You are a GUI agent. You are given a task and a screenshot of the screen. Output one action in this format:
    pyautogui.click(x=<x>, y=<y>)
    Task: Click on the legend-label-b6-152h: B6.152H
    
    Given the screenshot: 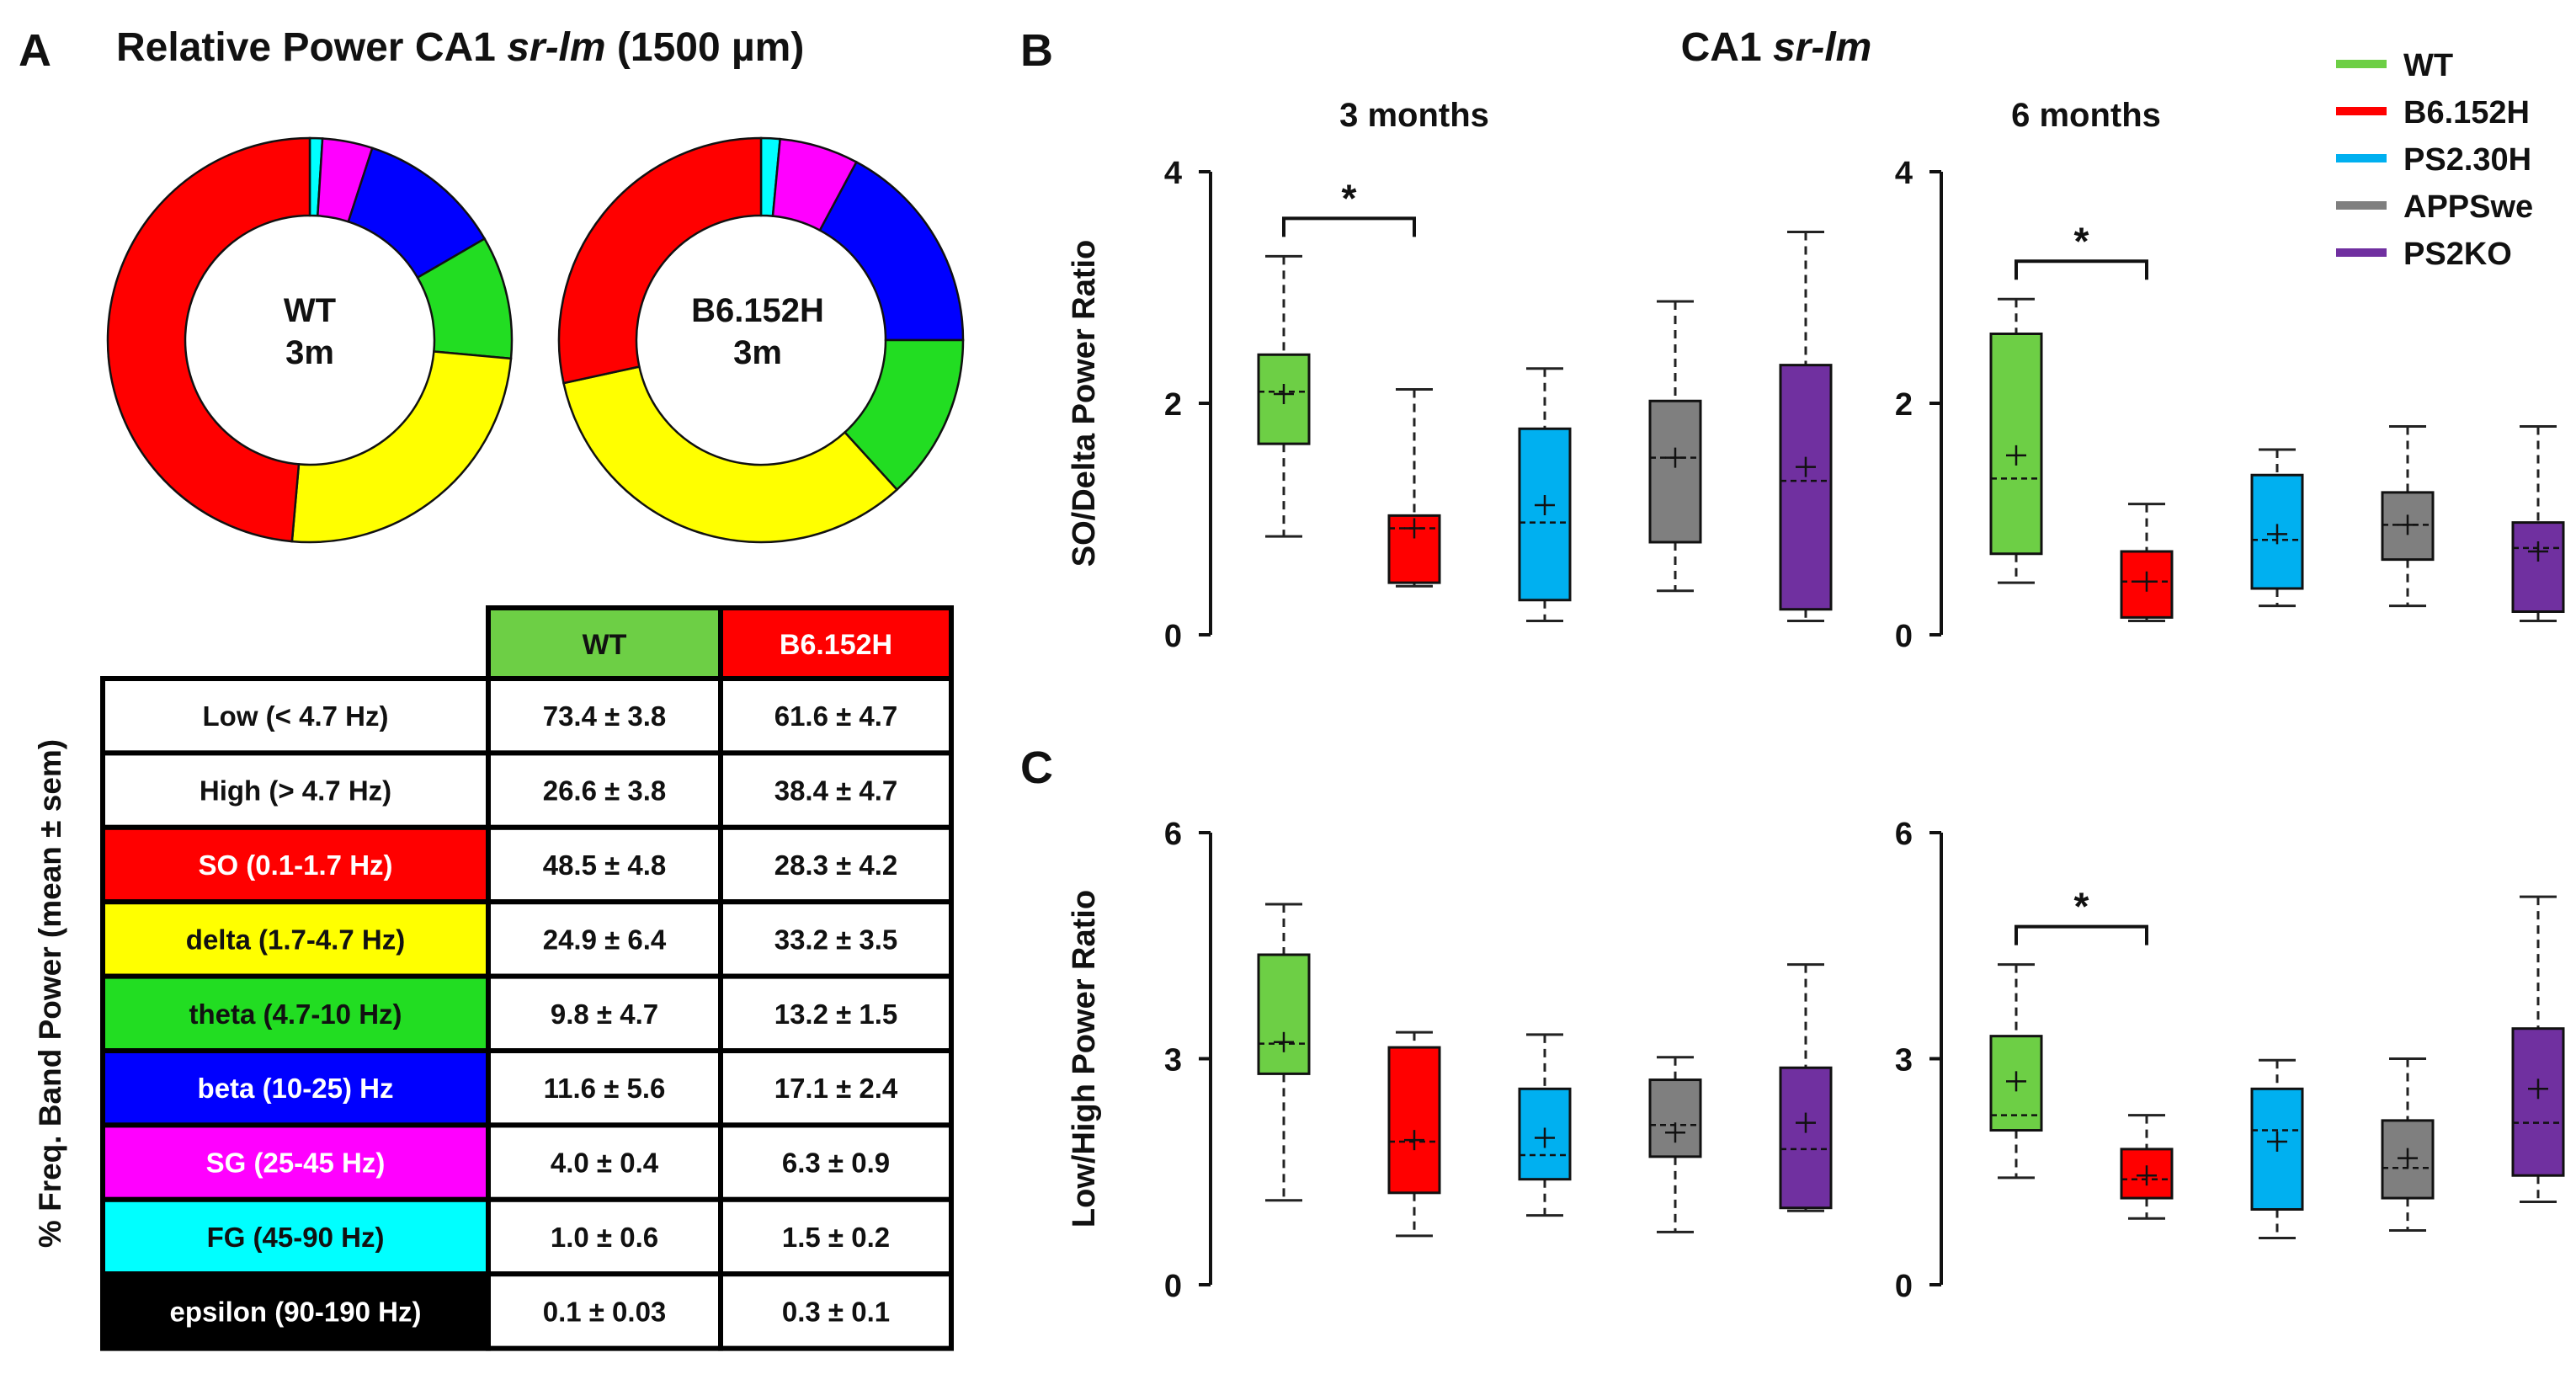 What is the action you would take?
    pyautogui.click(x=2467, y=112)
    